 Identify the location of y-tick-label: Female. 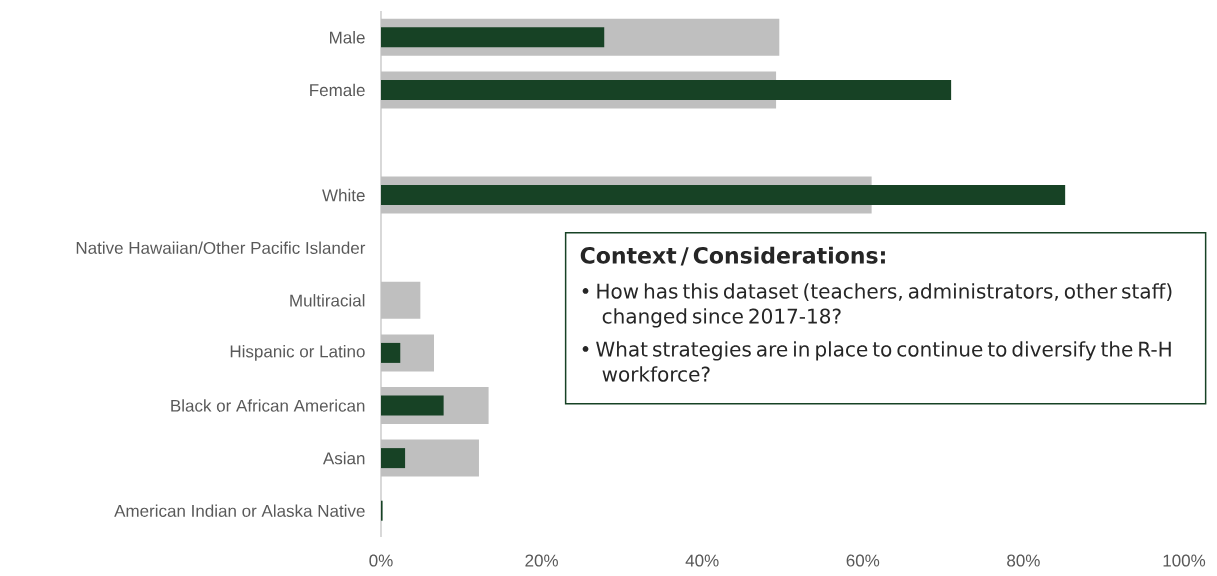
(337, 90).